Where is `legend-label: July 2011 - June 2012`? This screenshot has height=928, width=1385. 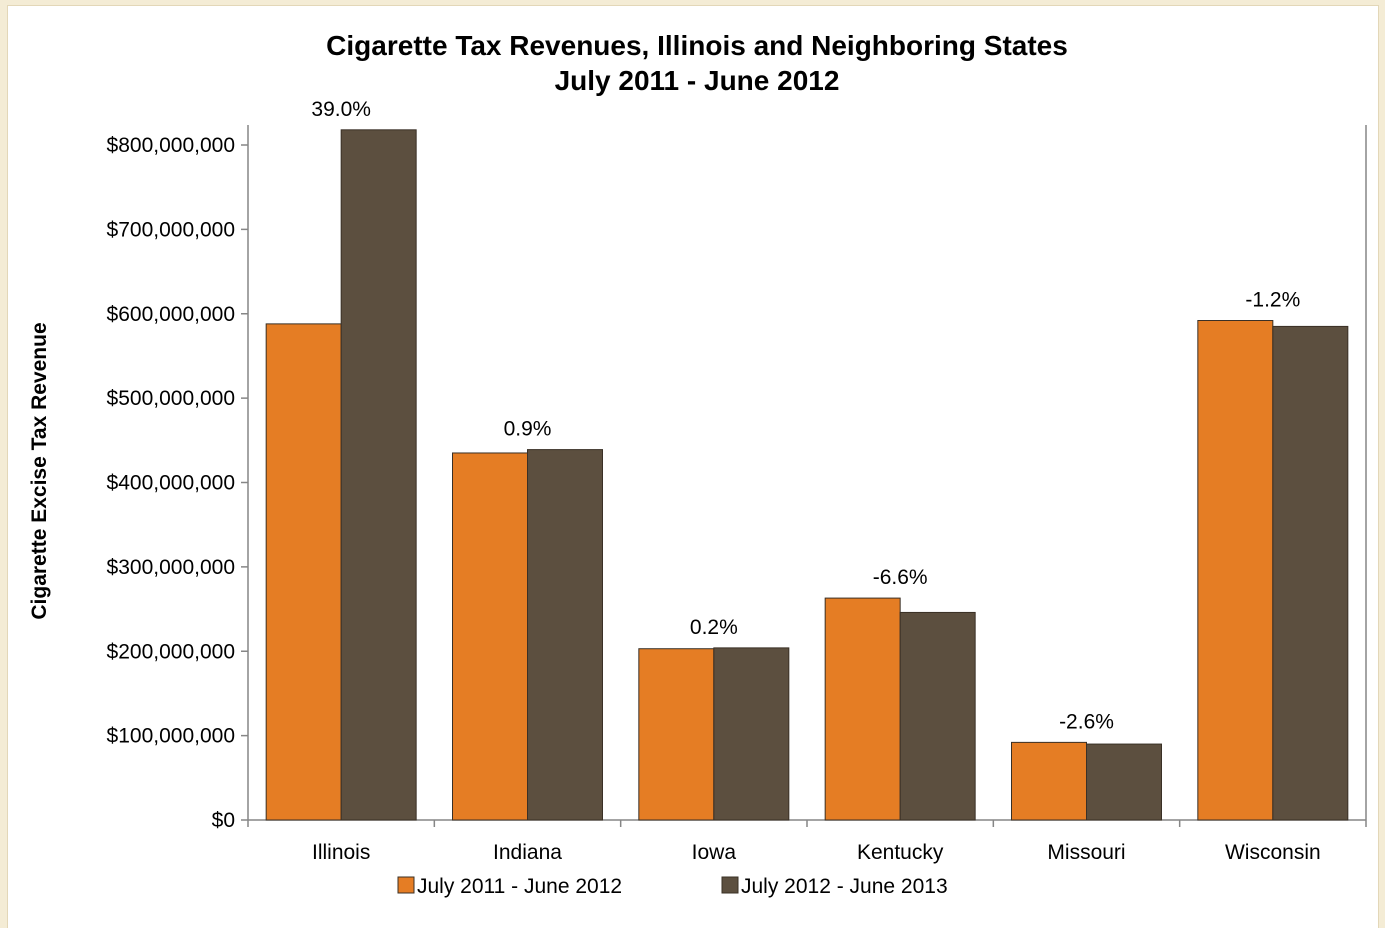 legend-label: July 2011 - June 2012 is located at coordinates (519, 886).